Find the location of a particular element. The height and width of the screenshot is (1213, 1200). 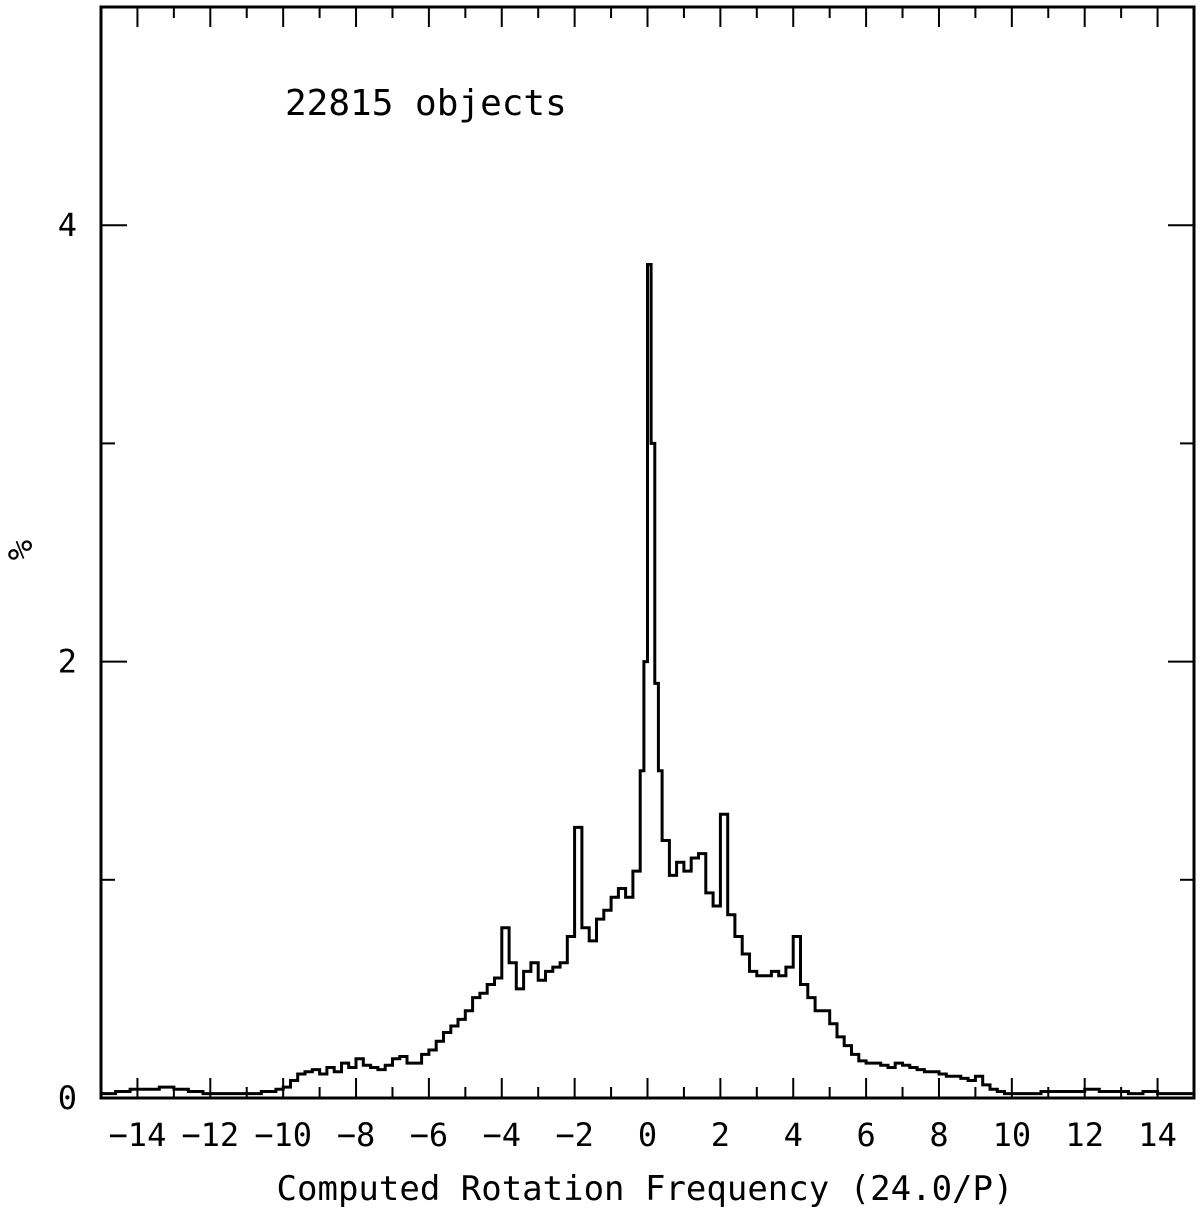

x-tick-label: −6 is located at coordinates (429, 1135).